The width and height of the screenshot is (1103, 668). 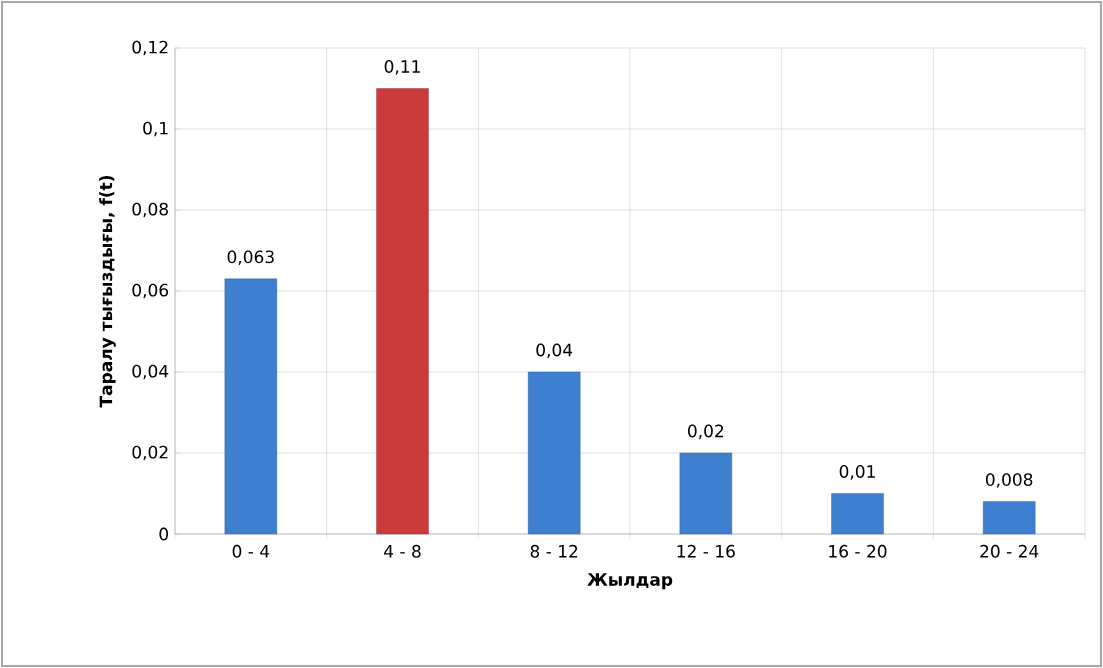 I want to click on x-tick-label: 20 - 24, so click(x=1009, y=551).